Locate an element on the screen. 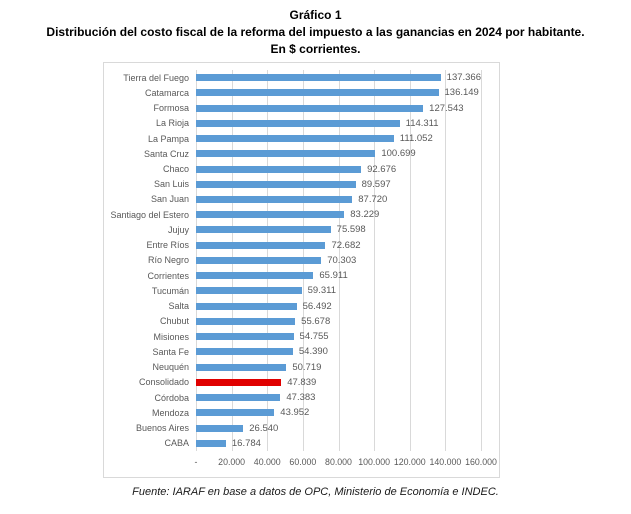 This screenshot has width=631, height=514. bar-row: Chaco 92.676 is located at coordinates (301, 168).